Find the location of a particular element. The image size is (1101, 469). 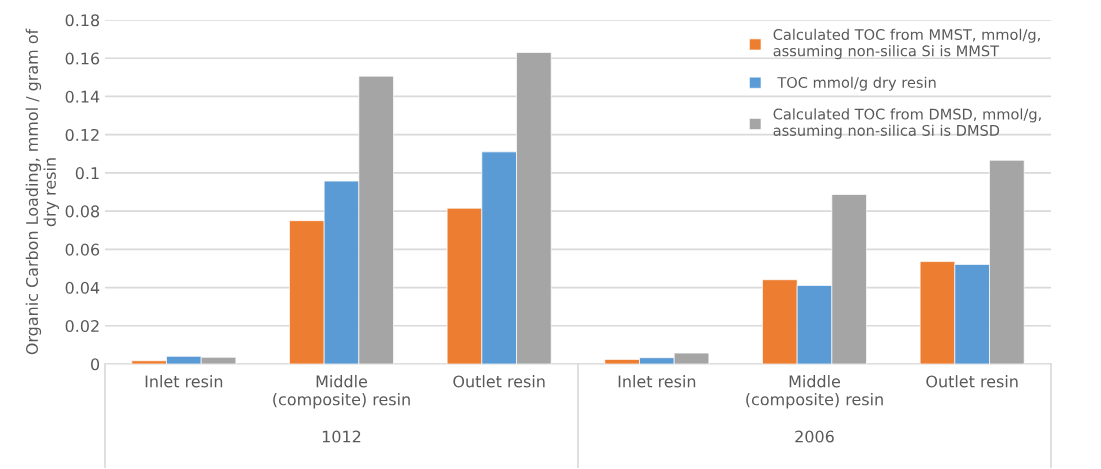

y-tick-label: 0.16 is located at coordinates (82, 58).